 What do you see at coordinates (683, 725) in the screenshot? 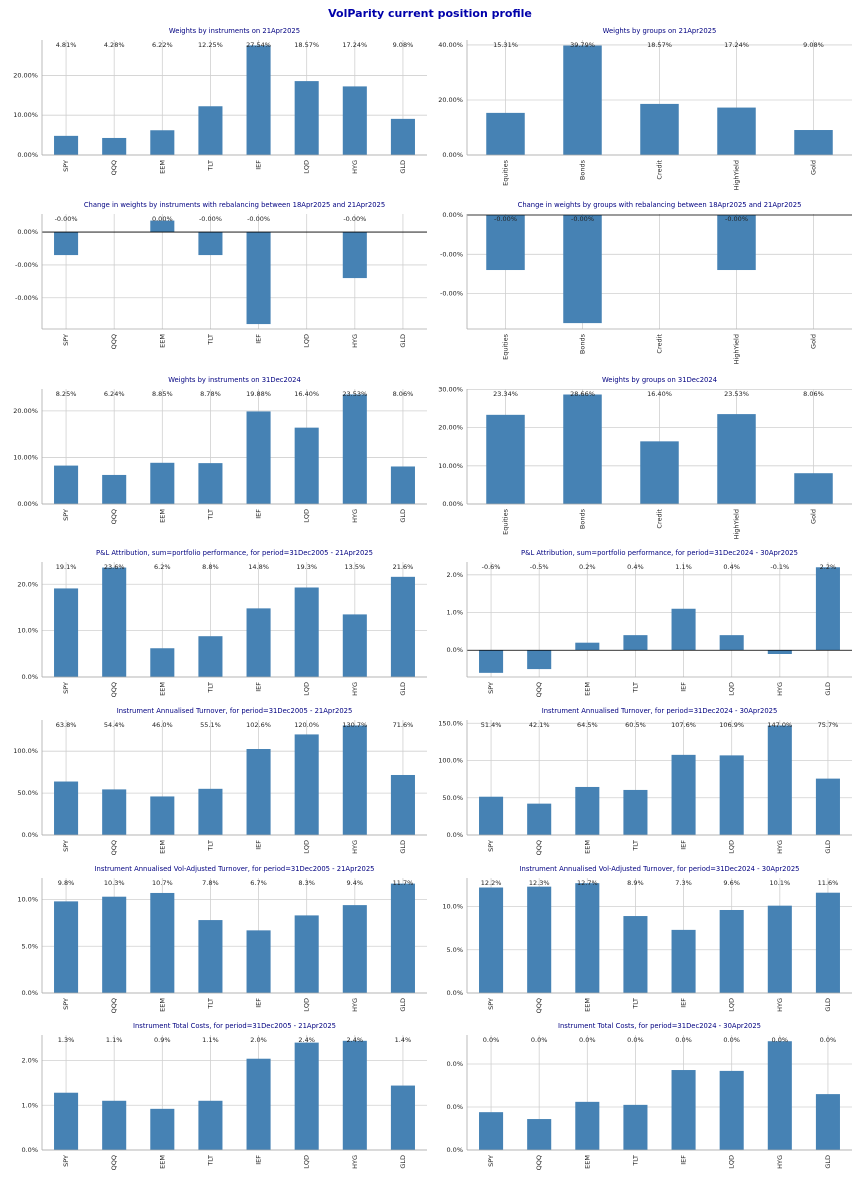
I see `value-label: 107.6%` at bounding box center [683, 725].